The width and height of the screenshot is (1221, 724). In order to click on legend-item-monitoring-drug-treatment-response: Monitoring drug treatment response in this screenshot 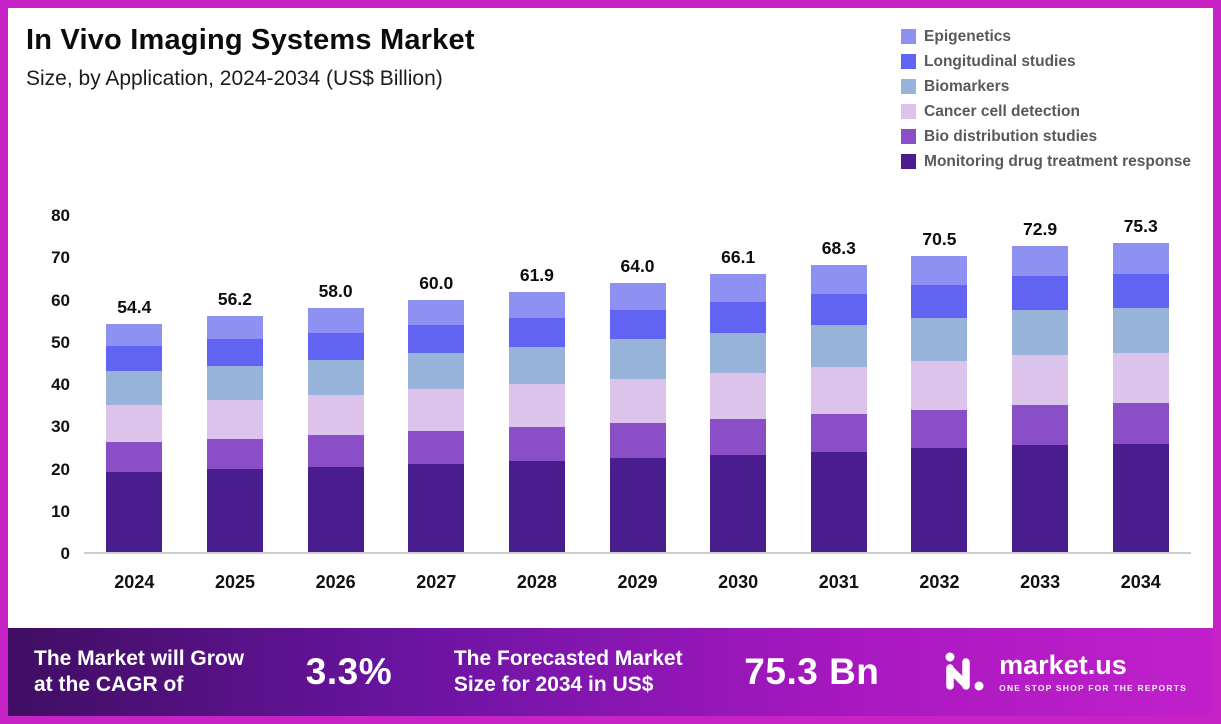, I will do `click(1046, 161)`.